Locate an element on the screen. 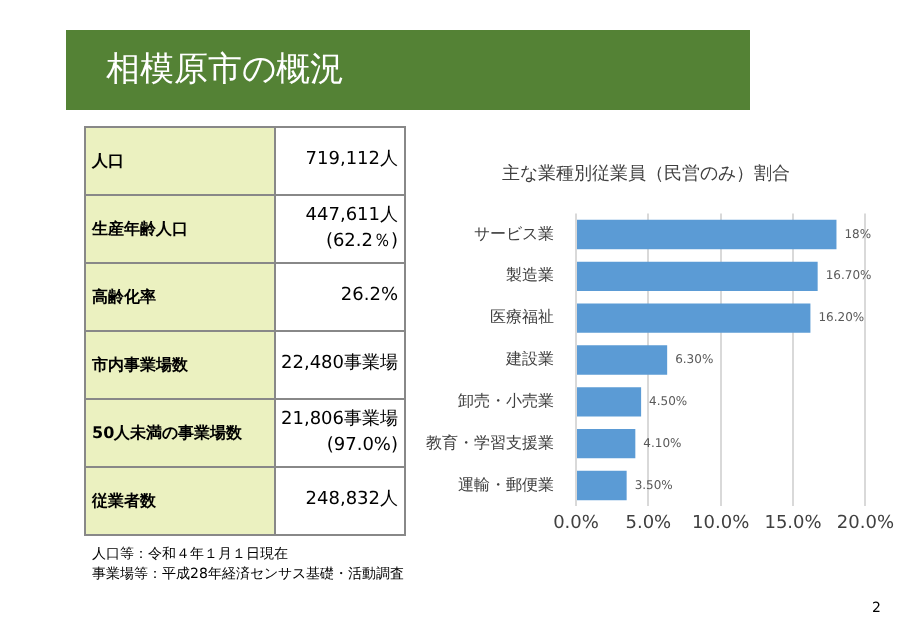 This screenshot has width=906, height=640. y-tick-label: 医療福祉 is located at coordinates (522, 317).